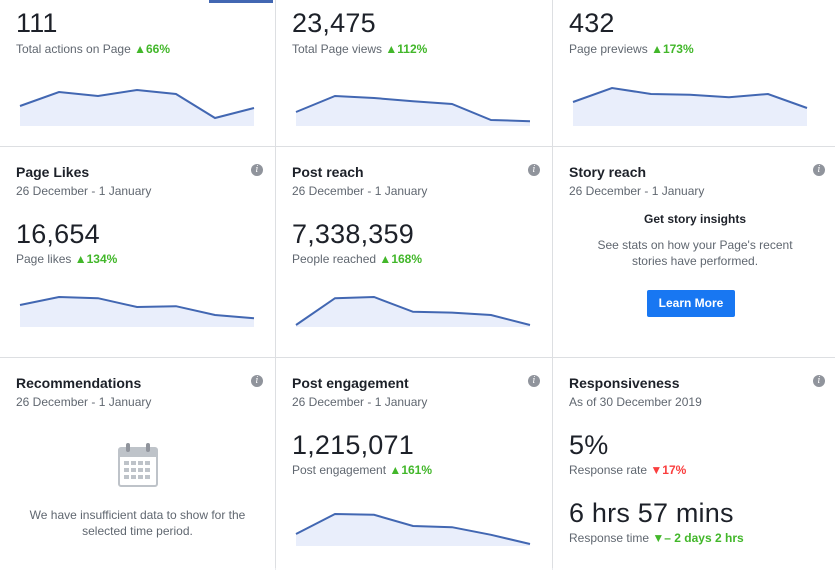  I want to click on page-previews-metric: Page previews ▲173%, so click(631, 49).